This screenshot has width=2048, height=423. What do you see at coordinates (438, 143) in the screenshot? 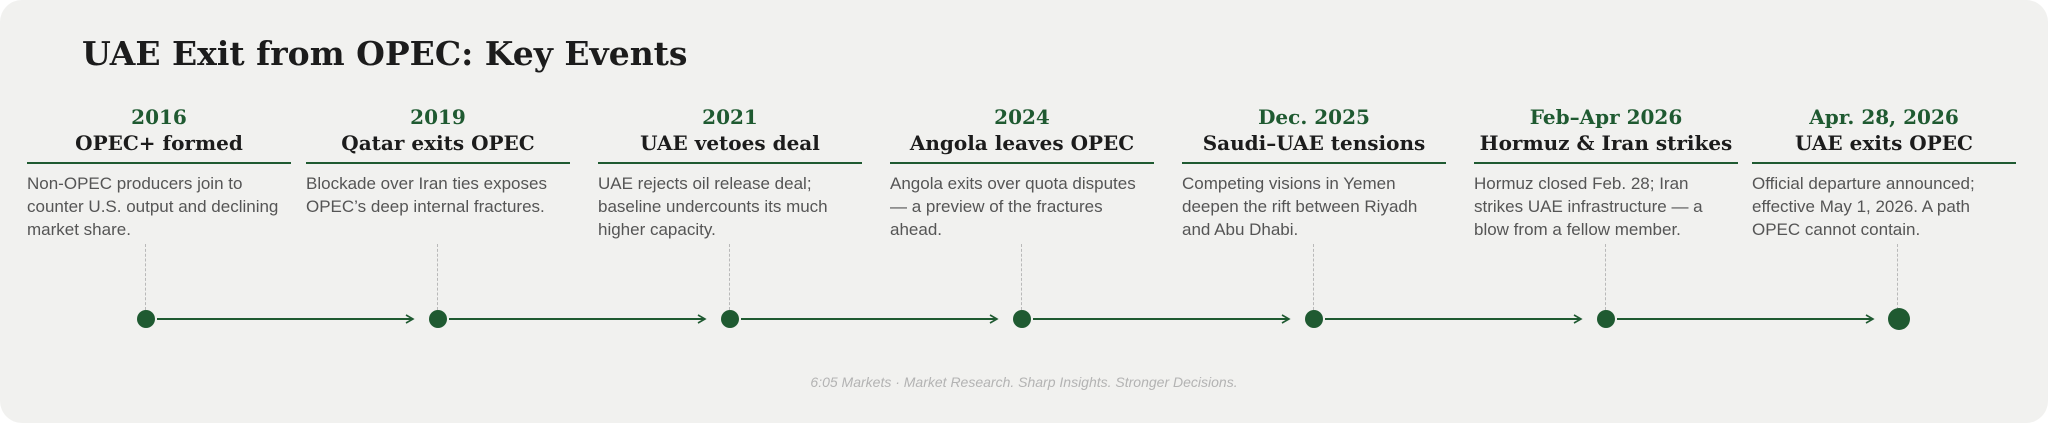
I see `event-label: Qatar exits OPEC` at bounding box center [438, 143].